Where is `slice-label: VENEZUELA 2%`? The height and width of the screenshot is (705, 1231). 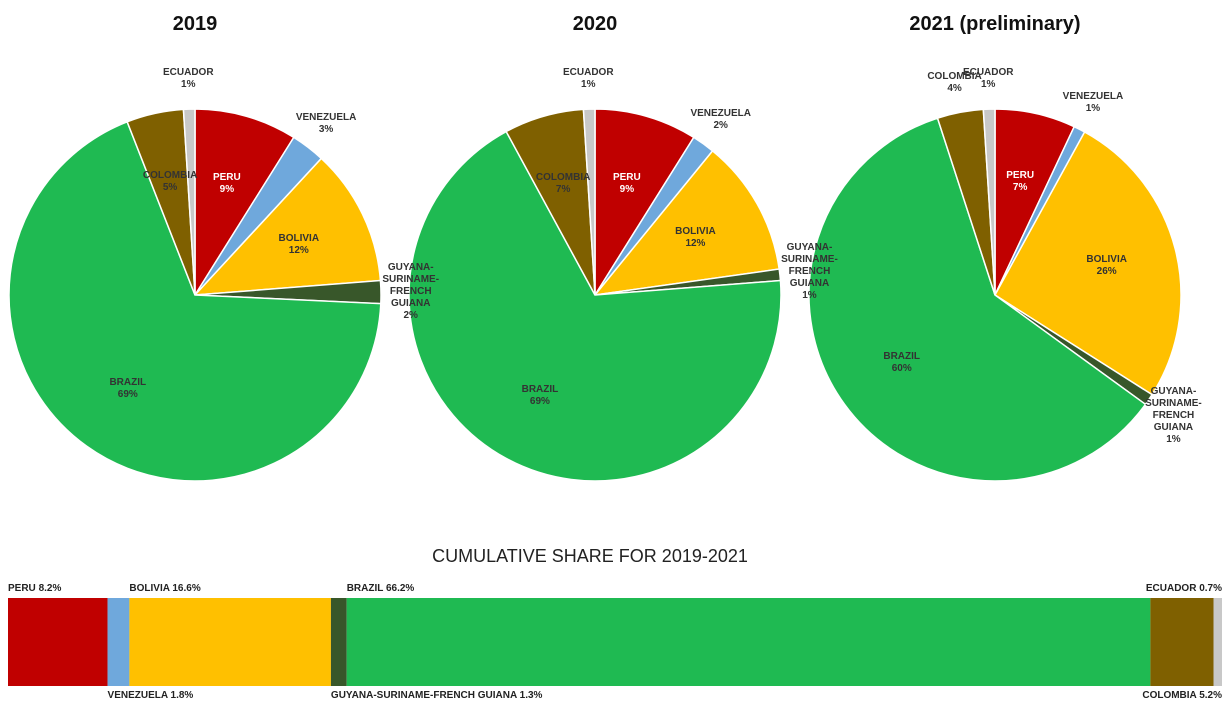
slice-label: VENEZUELA 2% is located at coordinates (720, 120).